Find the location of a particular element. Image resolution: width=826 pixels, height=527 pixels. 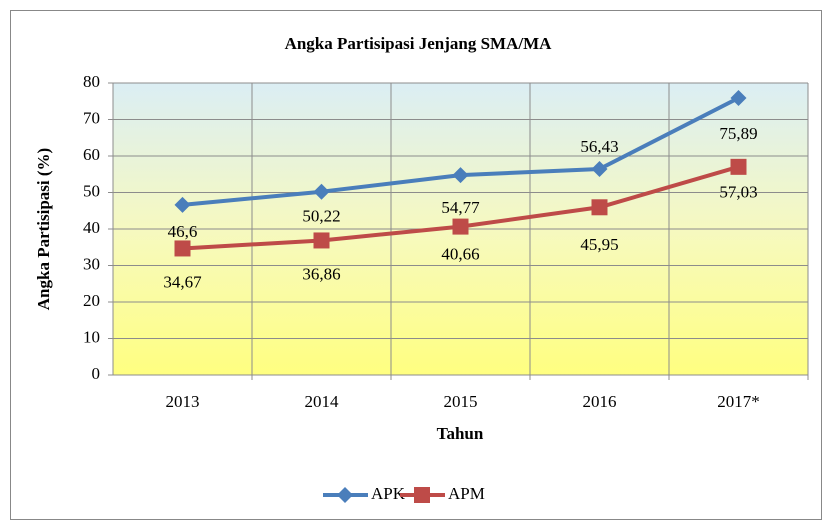

data-label: 54,77 is located at coordinates (460, 207).